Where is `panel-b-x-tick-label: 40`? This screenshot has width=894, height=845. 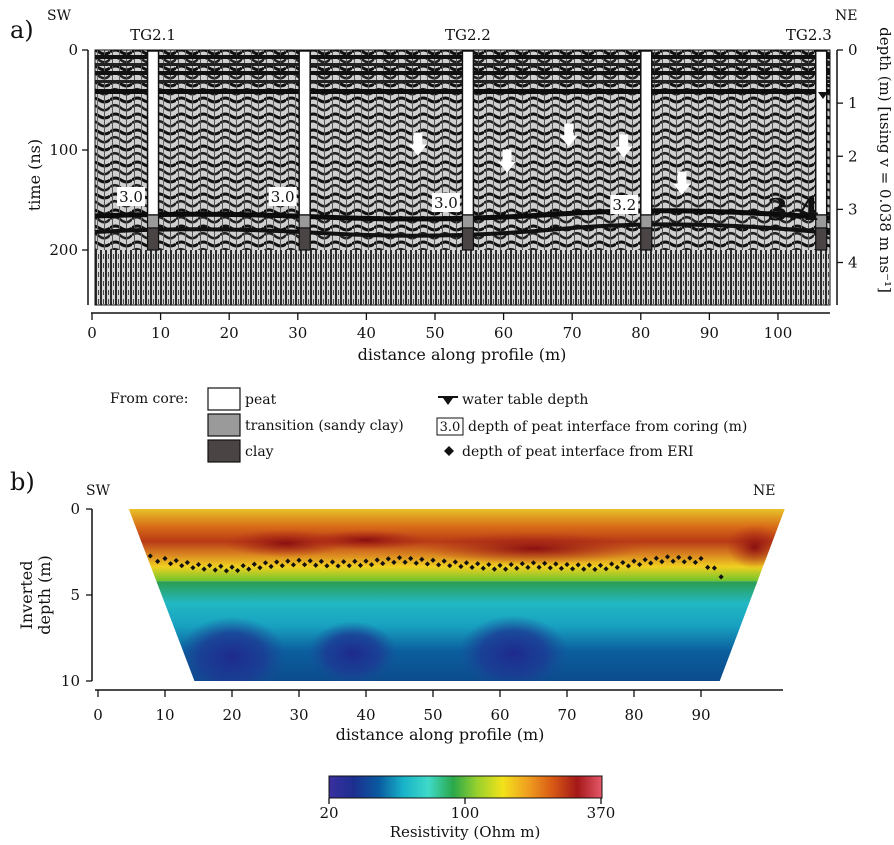
panel-b-x-tick-label: 40 is located at coordinates (365, 715).